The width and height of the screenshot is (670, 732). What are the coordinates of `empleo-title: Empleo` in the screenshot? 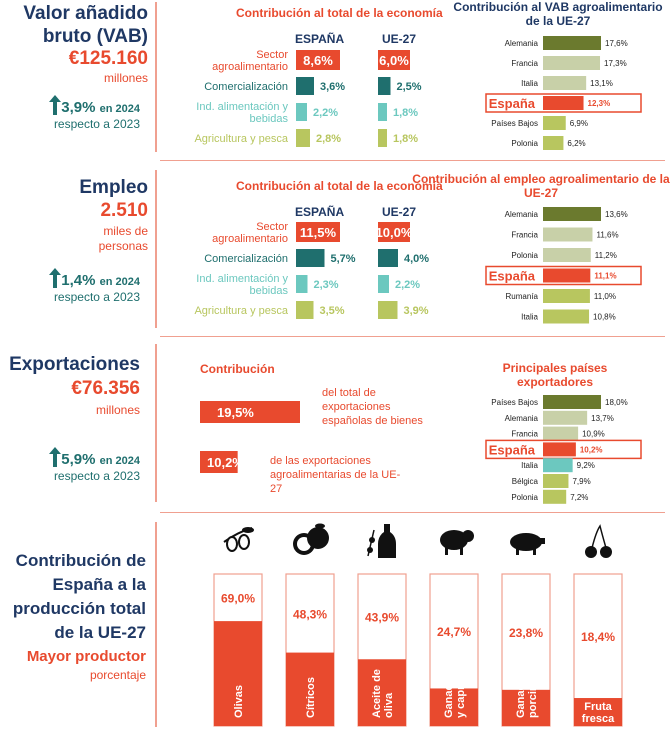 It's located at (113, 187).